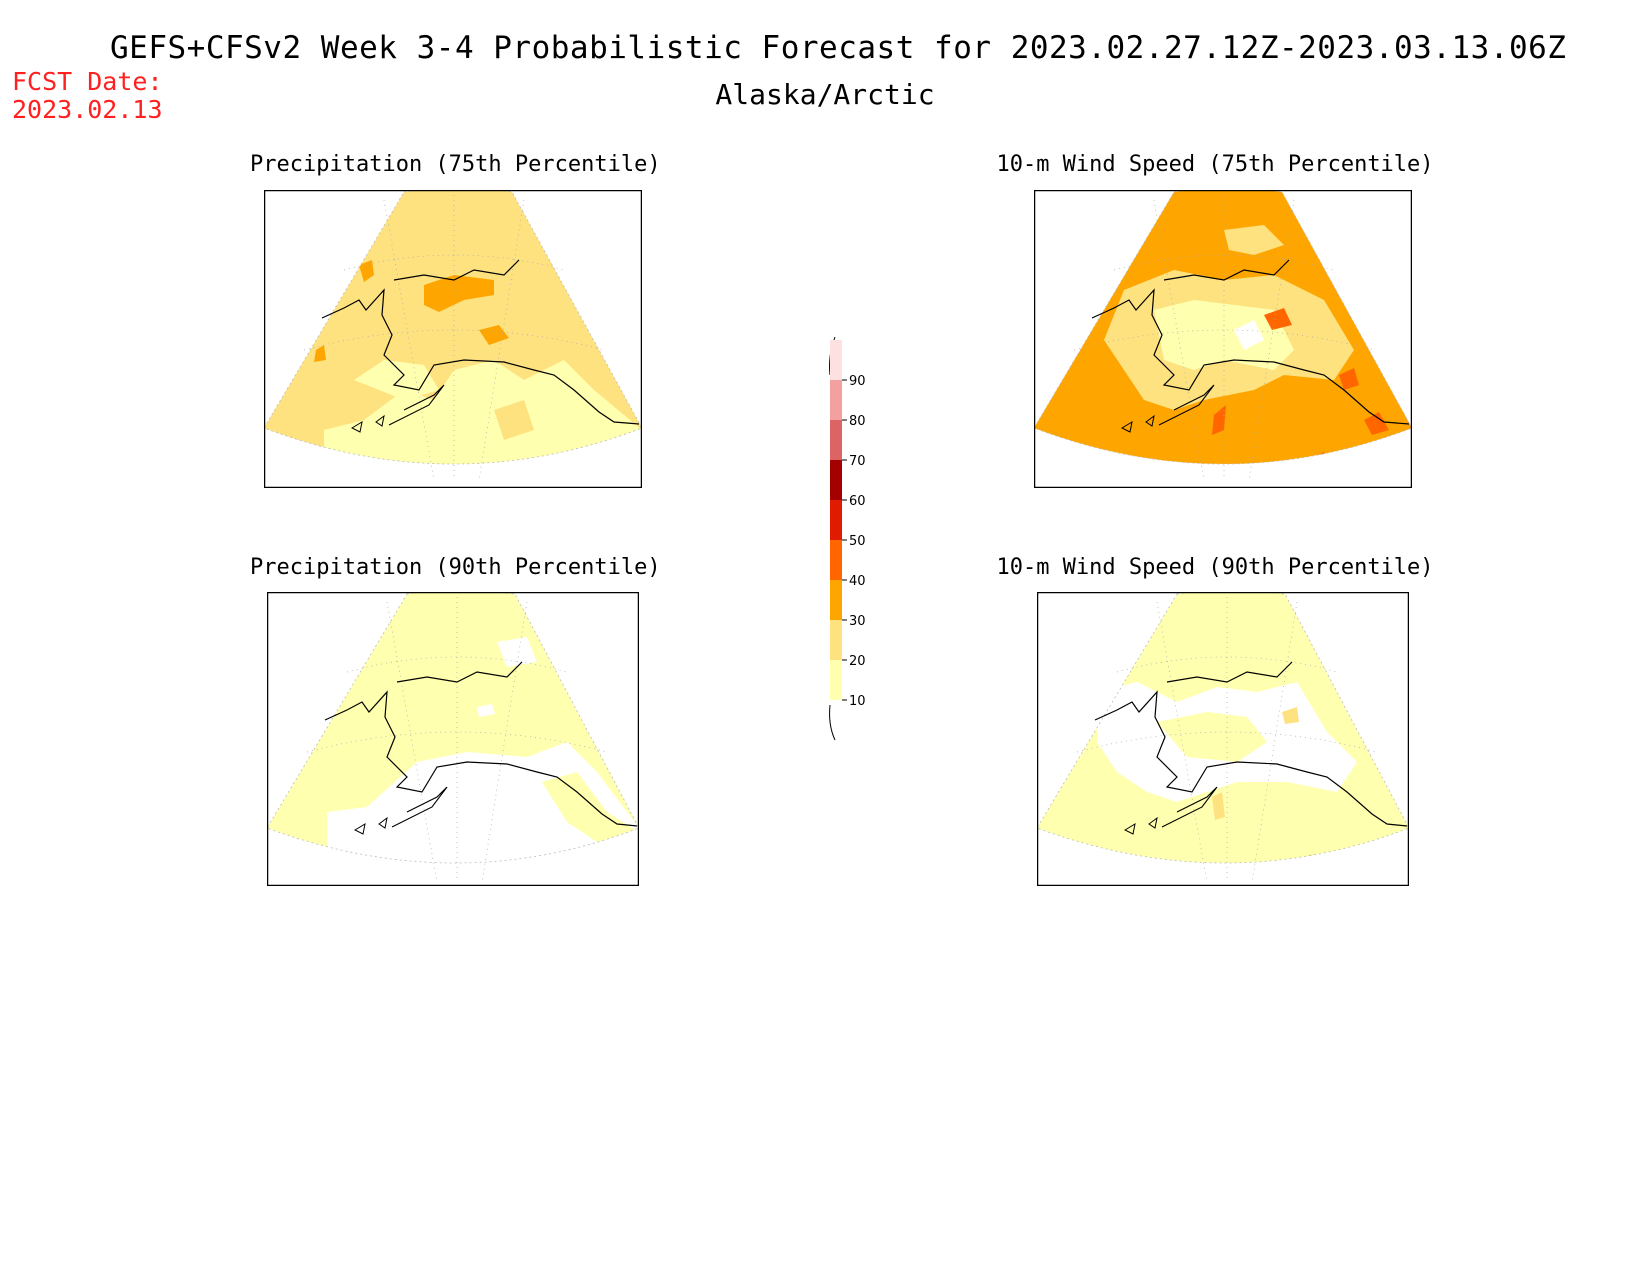  I want to click on colorbar-label-40: 40, so click(857, 581).